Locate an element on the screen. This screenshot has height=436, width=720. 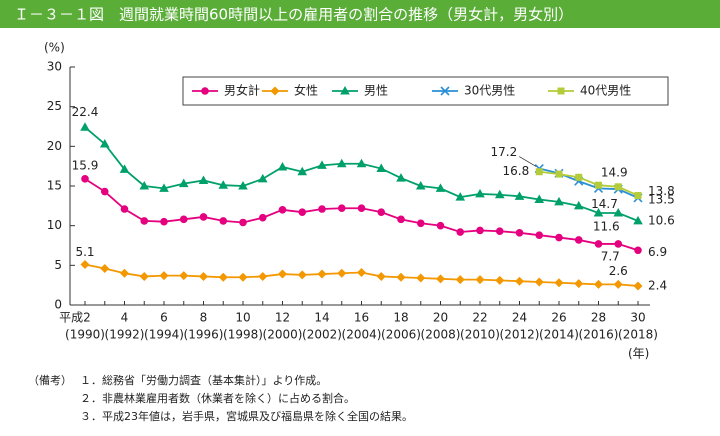
leader-line is located at coordinates (528, 161).